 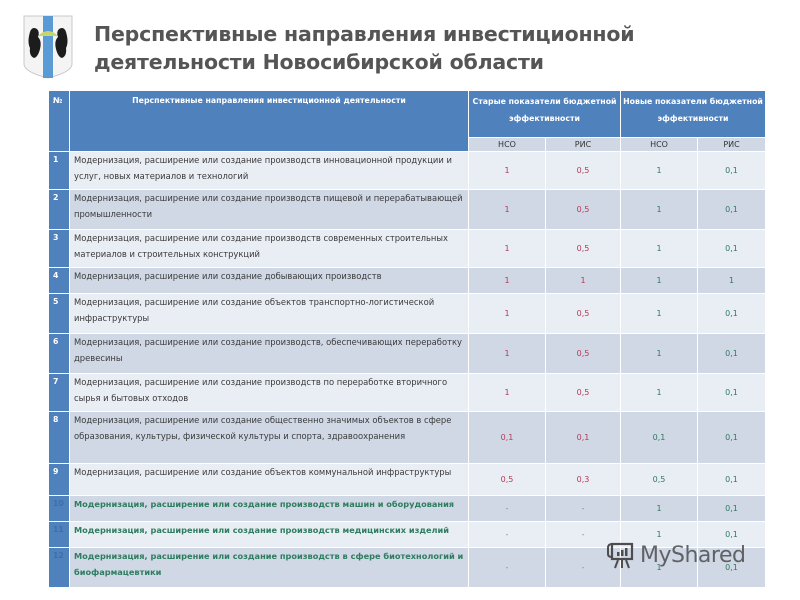 I want to click on row-number: 3, so click(x=59, y=248).